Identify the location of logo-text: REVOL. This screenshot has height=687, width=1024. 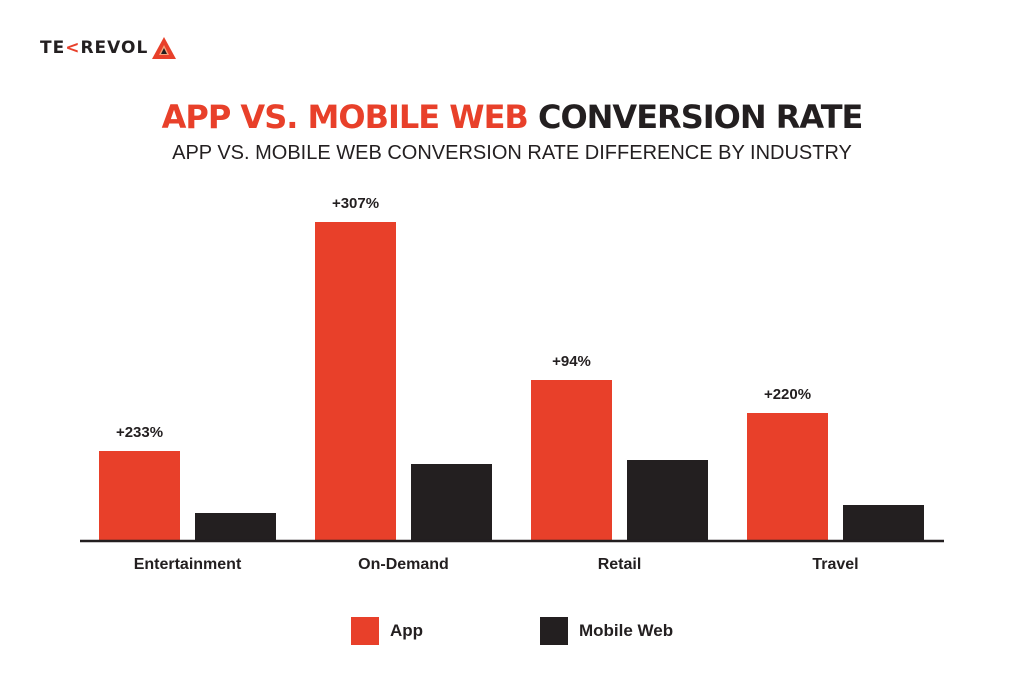
(114, 48).